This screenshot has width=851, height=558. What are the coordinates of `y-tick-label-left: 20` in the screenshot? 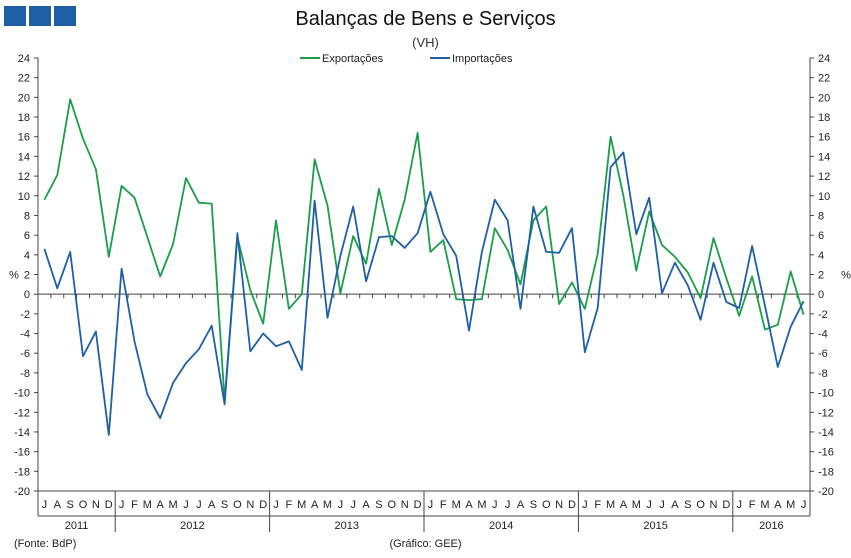 It's located at (24, 98).